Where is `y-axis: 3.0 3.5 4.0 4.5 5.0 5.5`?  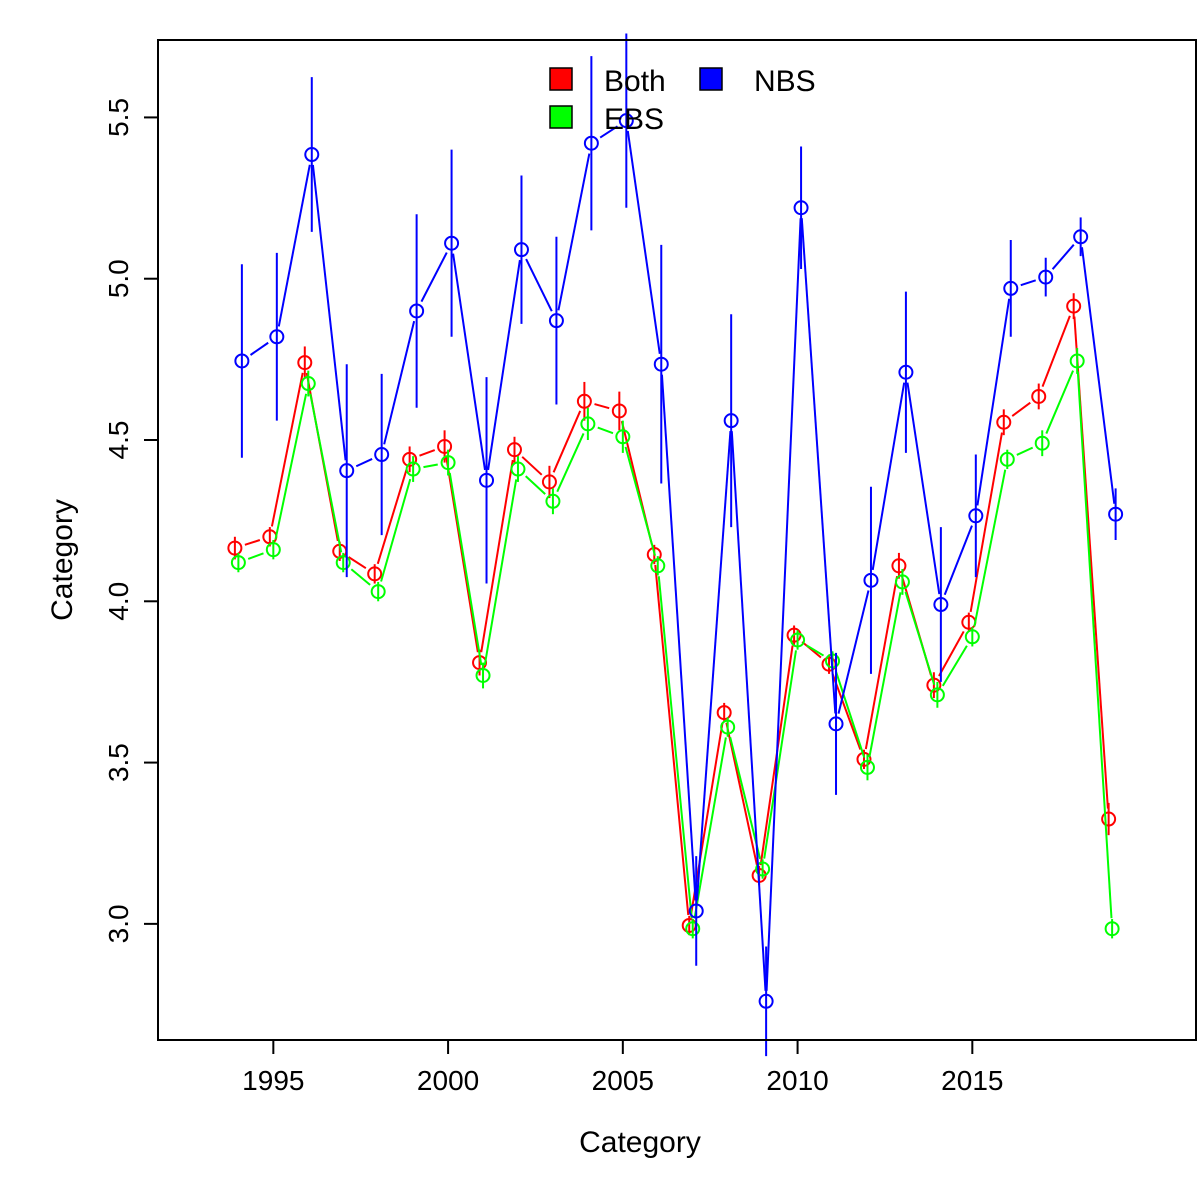
y-axis: 3.0 3.5 4.0 4.5 5.0 5.5 is located at coordinates (131, 520).